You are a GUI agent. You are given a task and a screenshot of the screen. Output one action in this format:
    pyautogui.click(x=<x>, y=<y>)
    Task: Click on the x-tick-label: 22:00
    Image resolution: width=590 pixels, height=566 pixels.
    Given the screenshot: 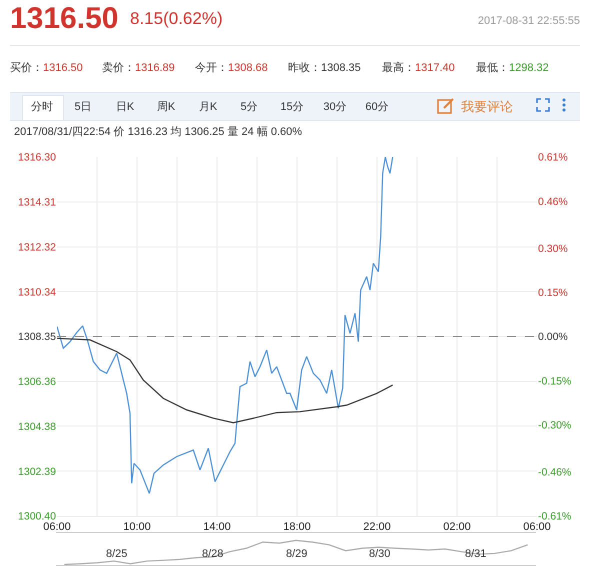 What is the action you would take?
    pyautogui.click(x=377, y=527)
    